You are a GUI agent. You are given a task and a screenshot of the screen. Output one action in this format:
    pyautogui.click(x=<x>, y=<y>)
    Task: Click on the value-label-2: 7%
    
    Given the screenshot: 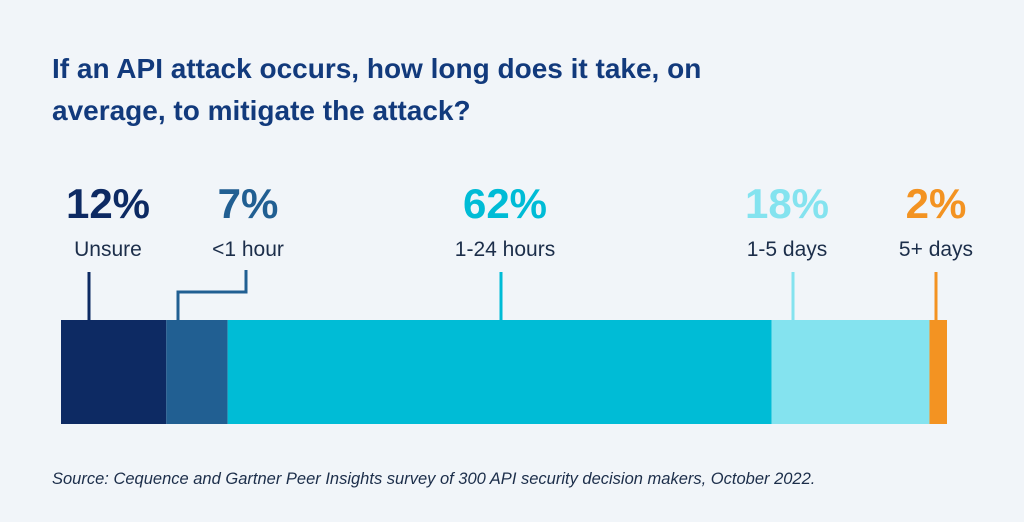 What is the action you would take?
    pyautogui.click(x=248, y=203)
    